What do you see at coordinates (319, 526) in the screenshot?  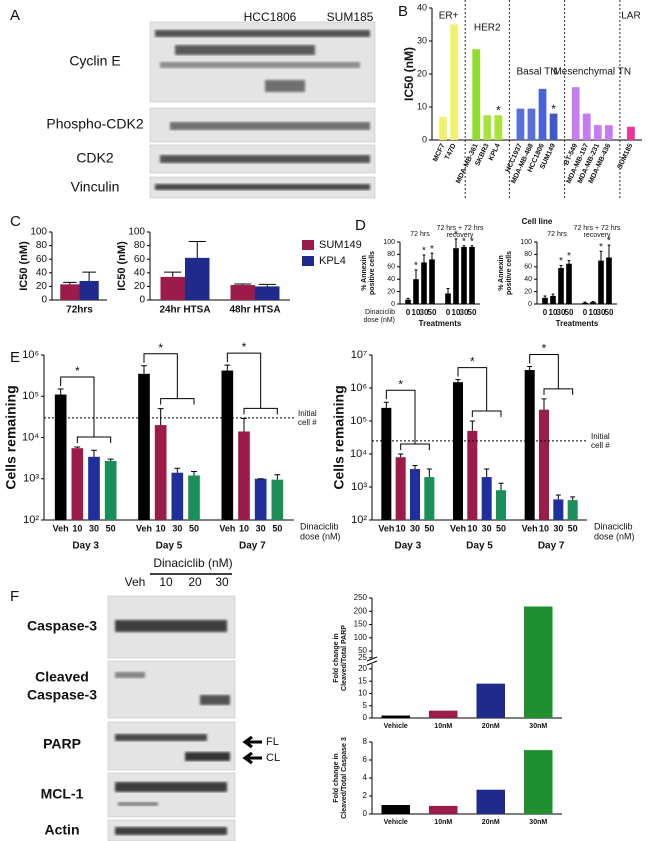 I see `x-note: Dinaciclib` at bounding box center [319, 526].